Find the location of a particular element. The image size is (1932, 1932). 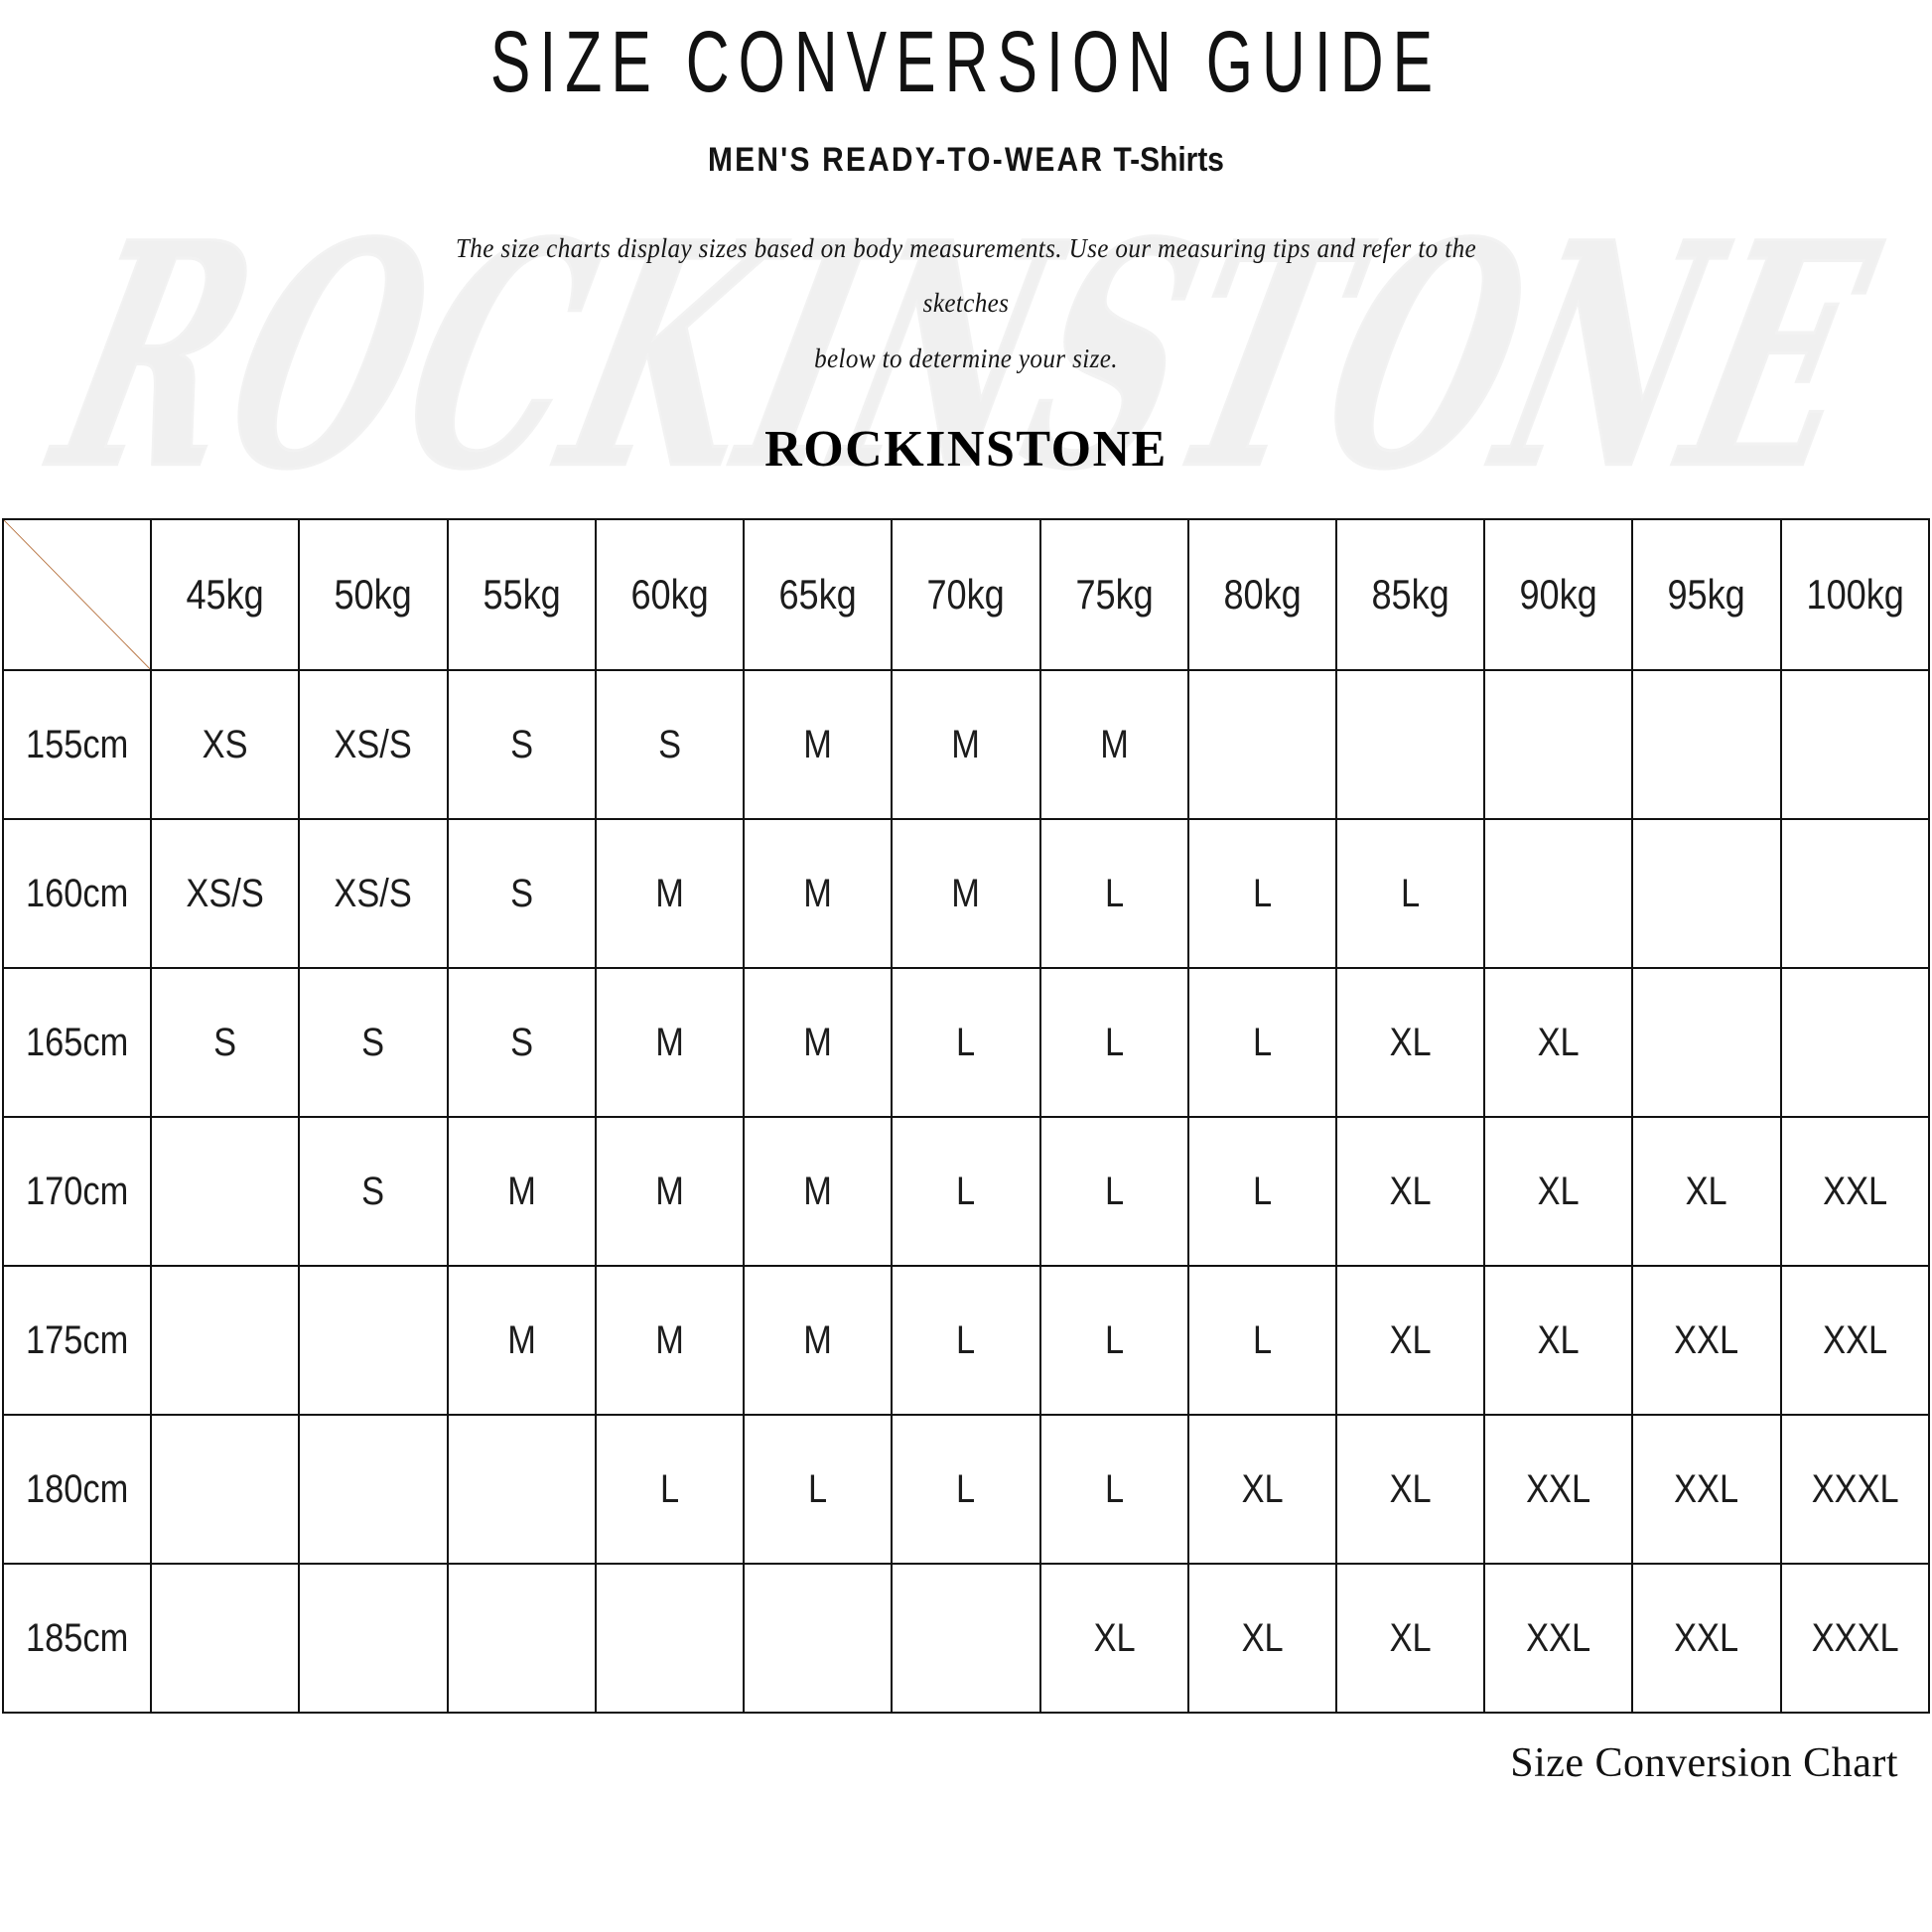

row-header-height: 170cm is located at coordinates (77, 1192).